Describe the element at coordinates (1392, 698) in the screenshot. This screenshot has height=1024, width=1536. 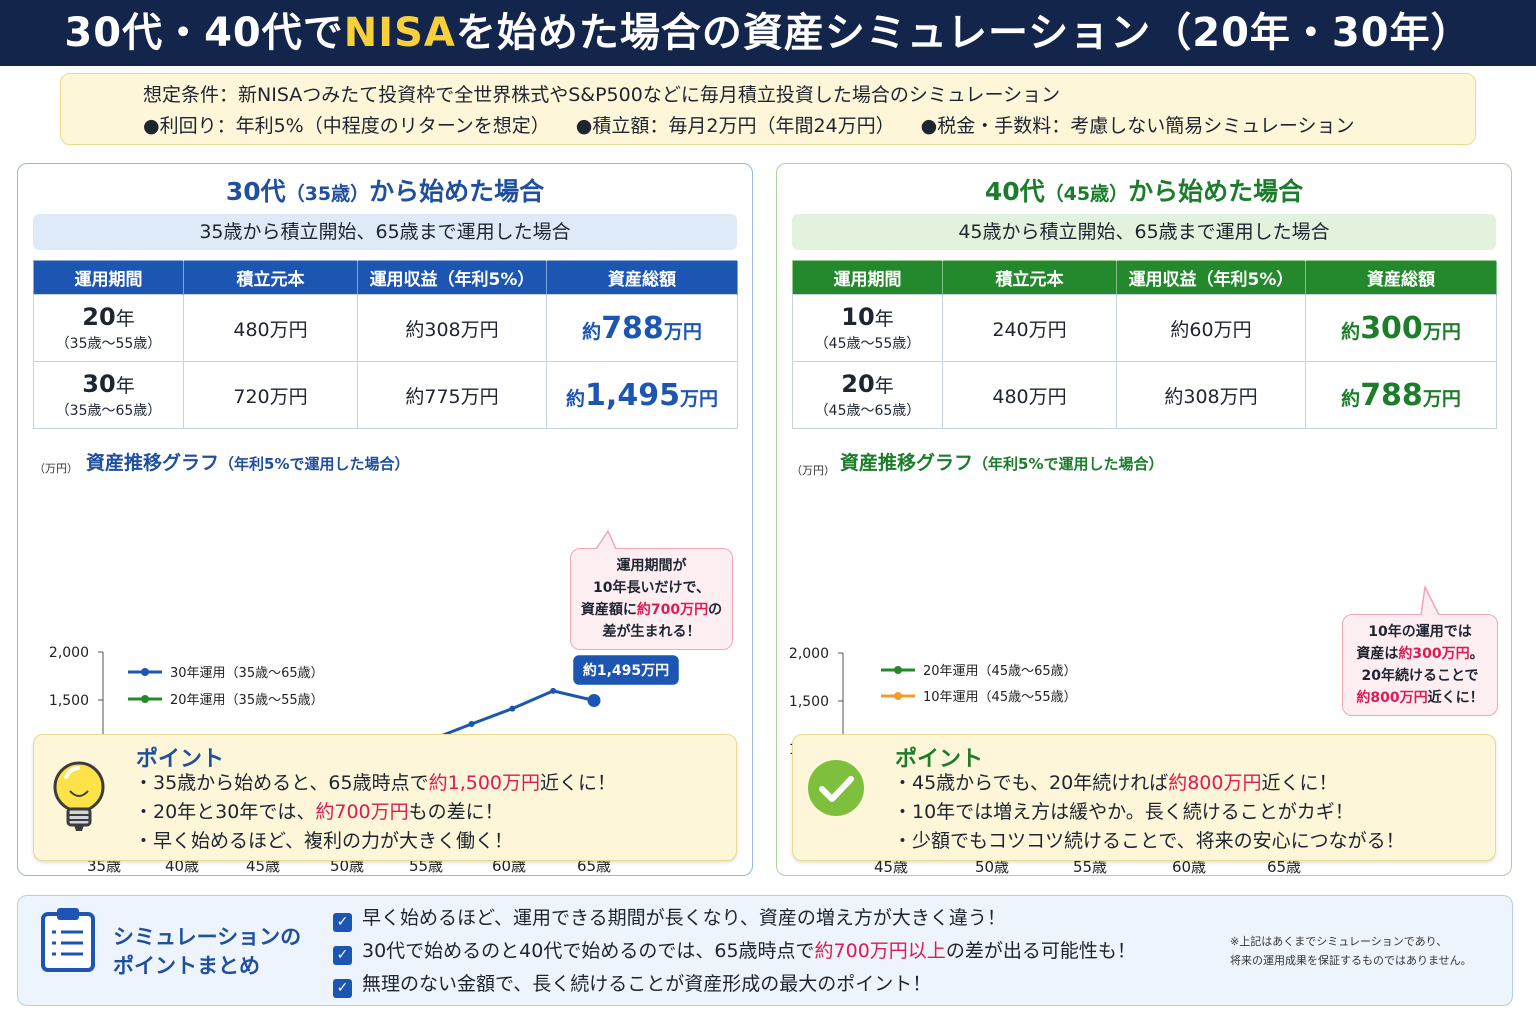
I see `callout-highlight: 約800万円` at that location.